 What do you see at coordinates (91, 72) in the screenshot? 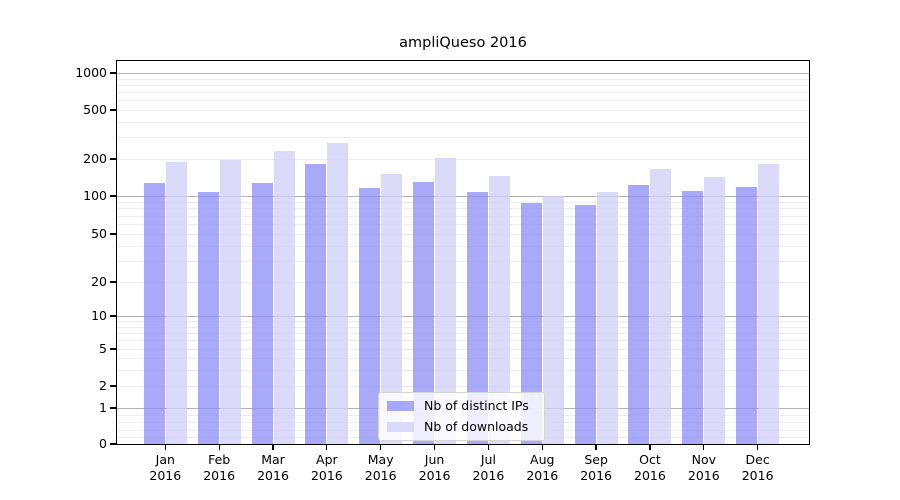
I see `y-tick-label: 1000` at bounding box center [91, 72].